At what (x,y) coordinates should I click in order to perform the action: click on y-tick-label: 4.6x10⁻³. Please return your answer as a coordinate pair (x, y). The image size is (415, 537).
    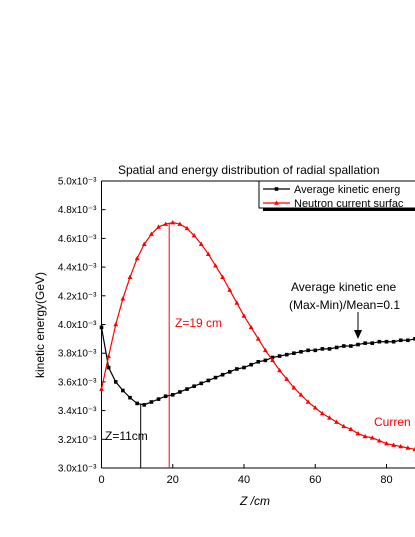
    Looking at the image, I should click on (77, 239).